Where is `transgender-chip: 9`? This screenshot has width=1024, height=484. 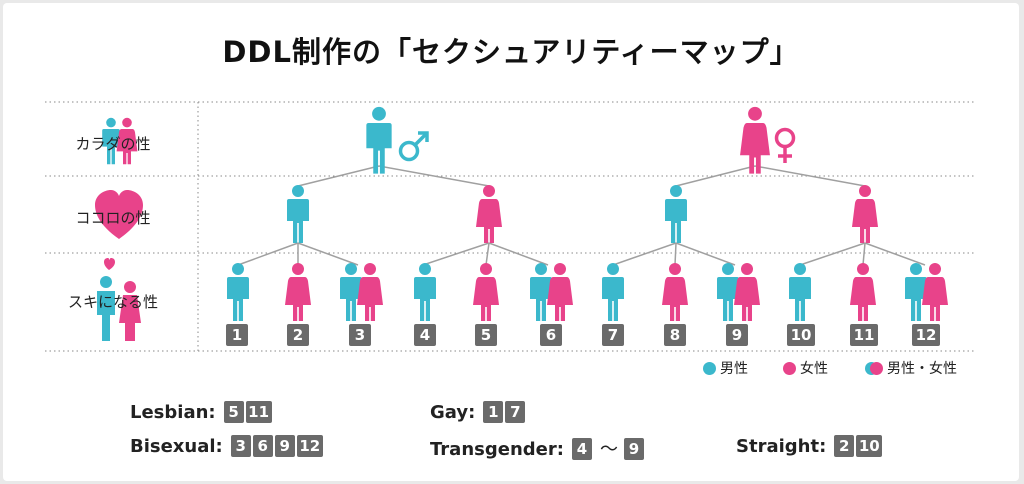 transgender-chip: 9 is located at coordinates (633, 449).